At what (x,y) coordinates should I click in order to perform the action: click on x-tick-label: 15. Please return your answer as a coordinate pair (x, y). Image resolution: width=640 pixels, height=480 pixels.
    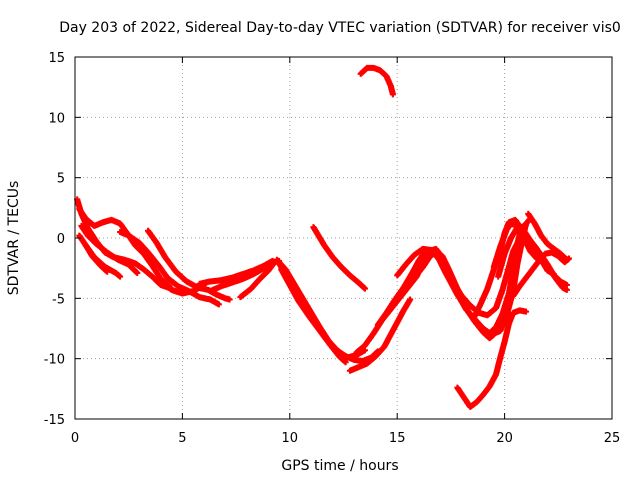
    Looking at the image, I should click on (397, 438).